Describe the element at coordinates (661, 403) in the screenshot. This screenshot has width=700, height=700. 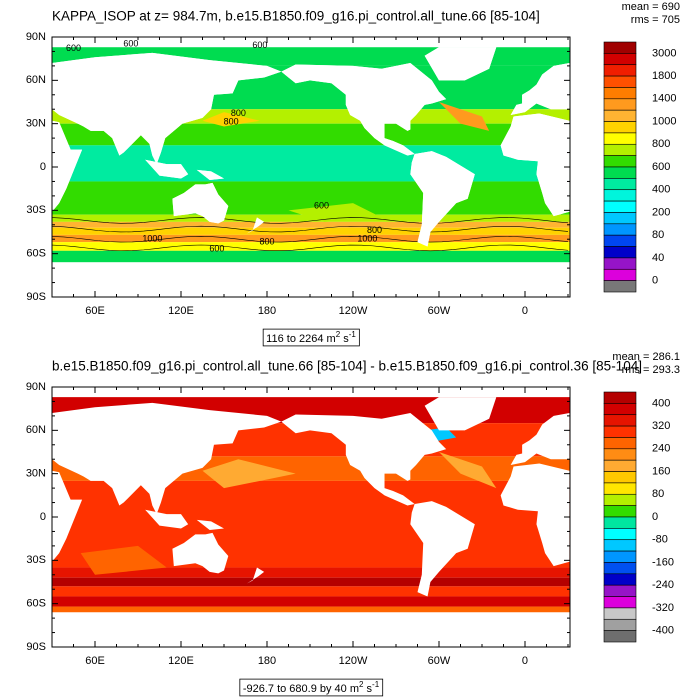
I see `colorbar-label: 400` at that location.